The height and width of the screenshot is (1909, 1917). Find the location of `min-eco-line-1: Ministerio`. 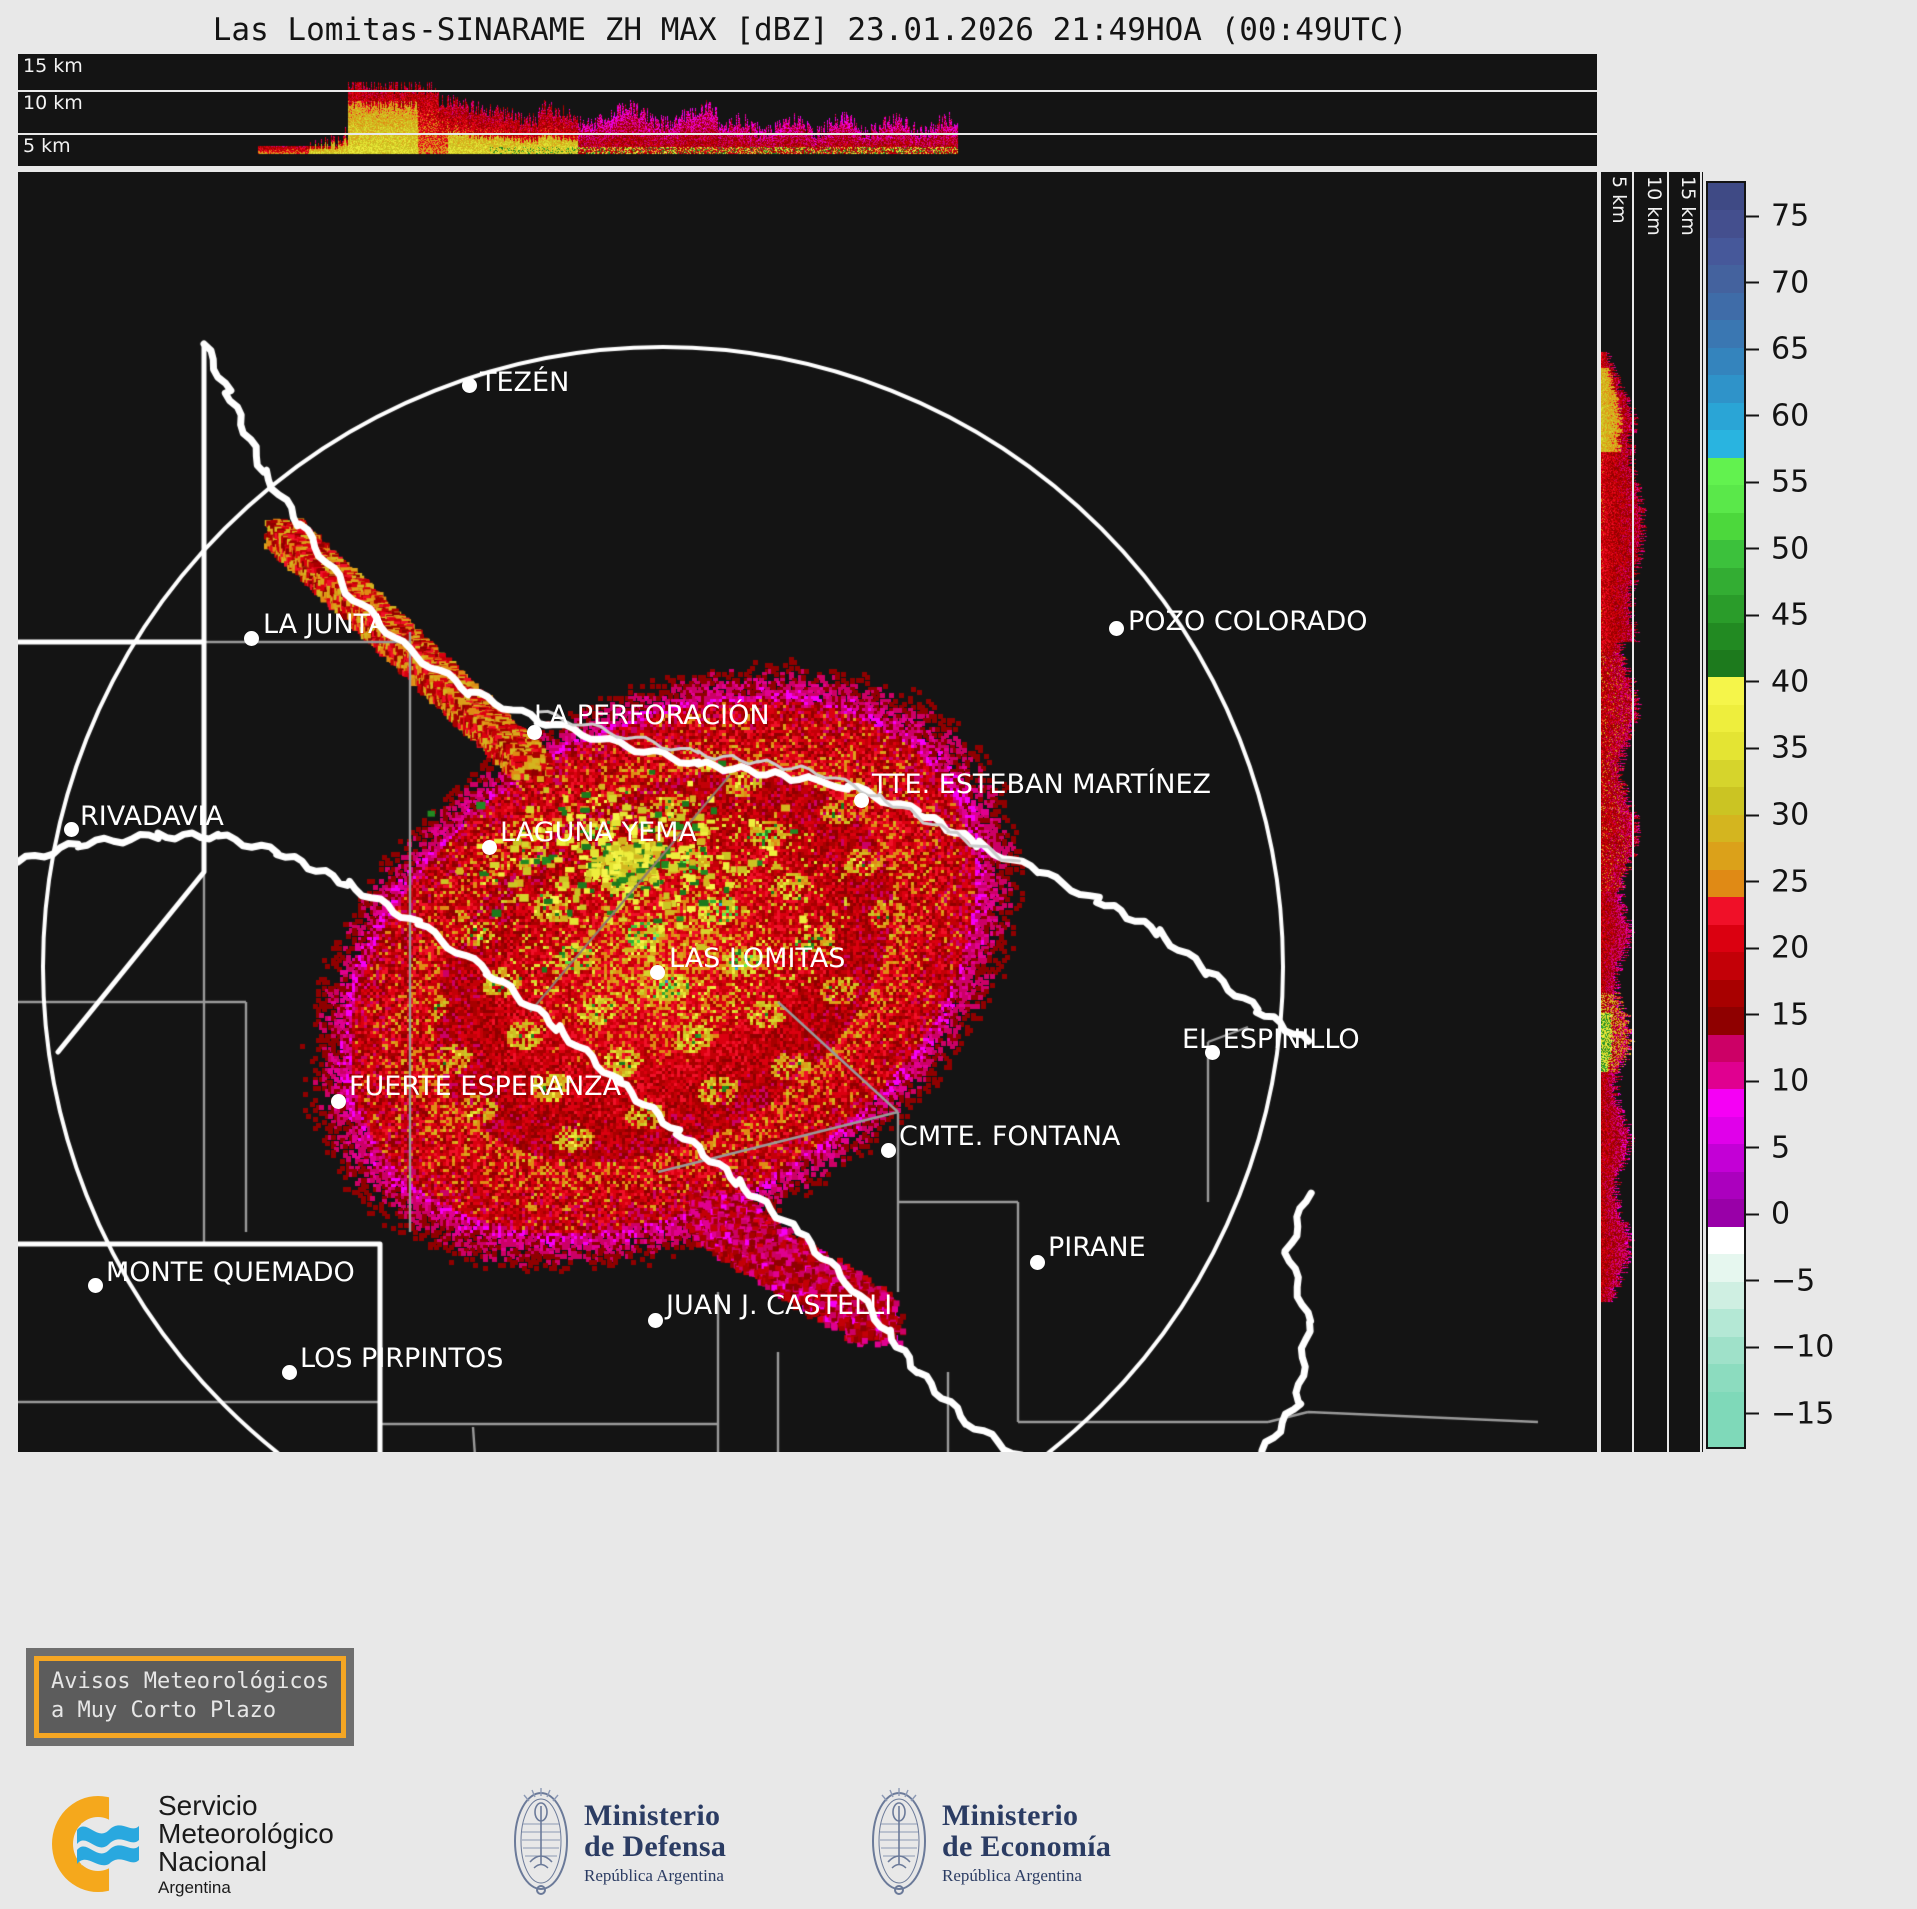

min-eco-line-1: Ministerio is located at coordinates (1010, 1815).